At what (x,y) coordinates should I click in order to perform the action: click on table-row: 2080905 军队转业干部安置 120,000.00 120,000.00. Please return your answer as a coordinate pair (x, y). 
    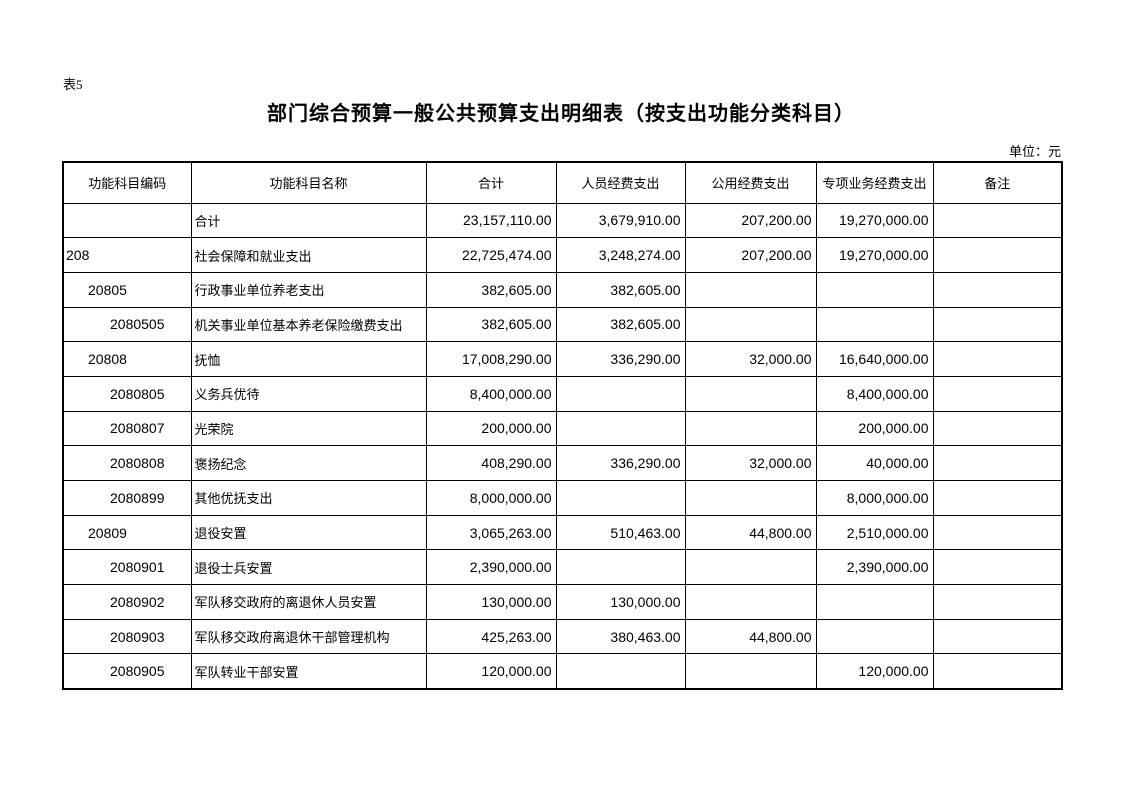
    Looking at the image, I should click on (562, 671).